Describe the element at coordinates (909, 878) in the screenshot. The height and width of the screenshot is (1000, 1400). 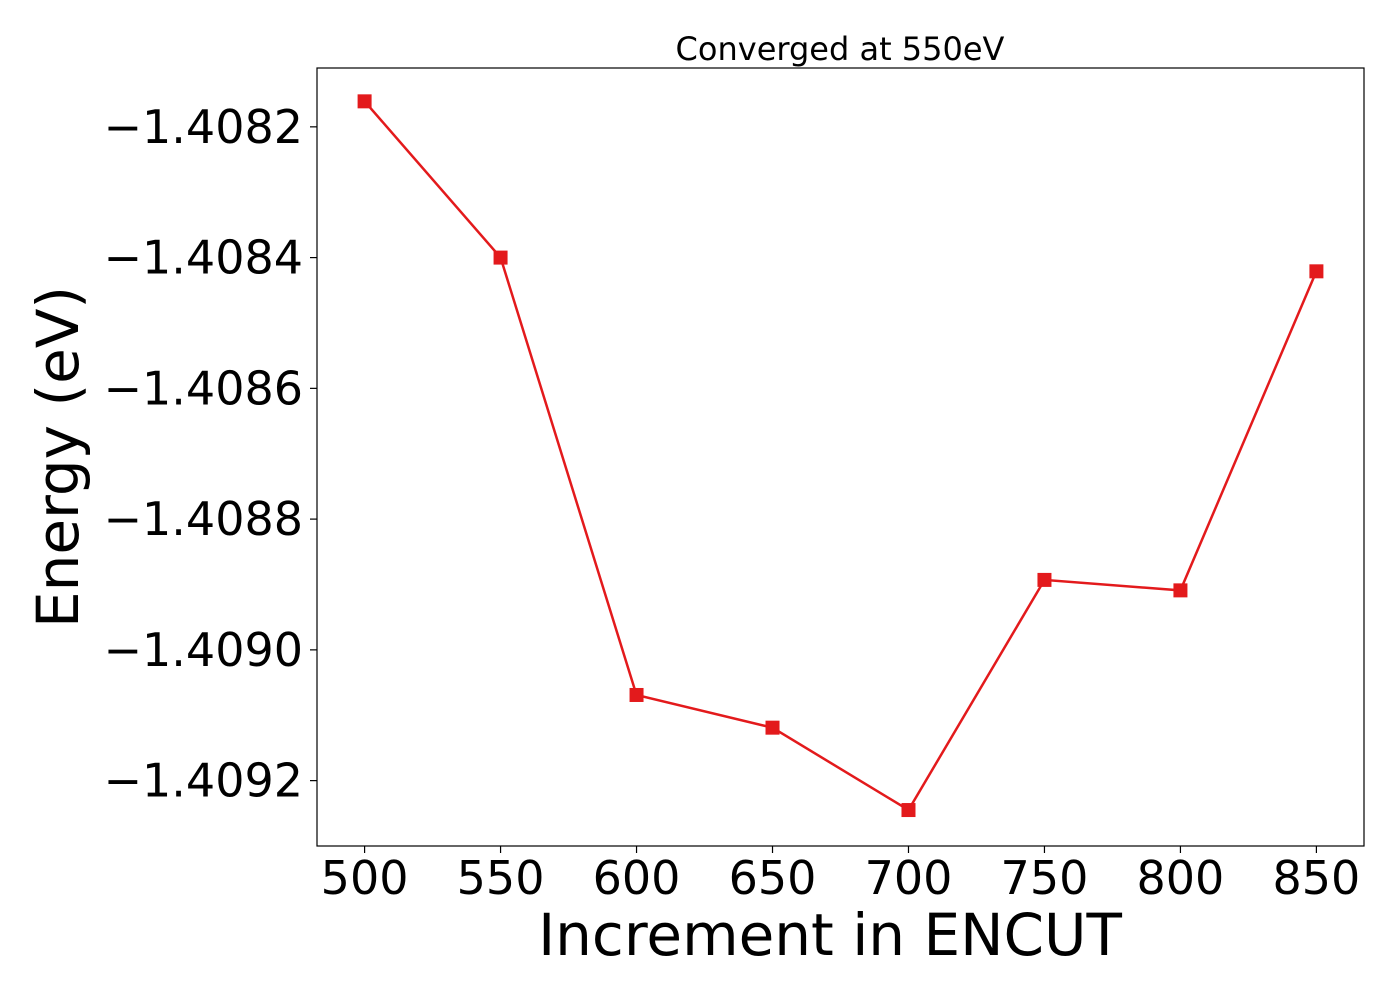
I see `x-tick-label: 700` at that location.